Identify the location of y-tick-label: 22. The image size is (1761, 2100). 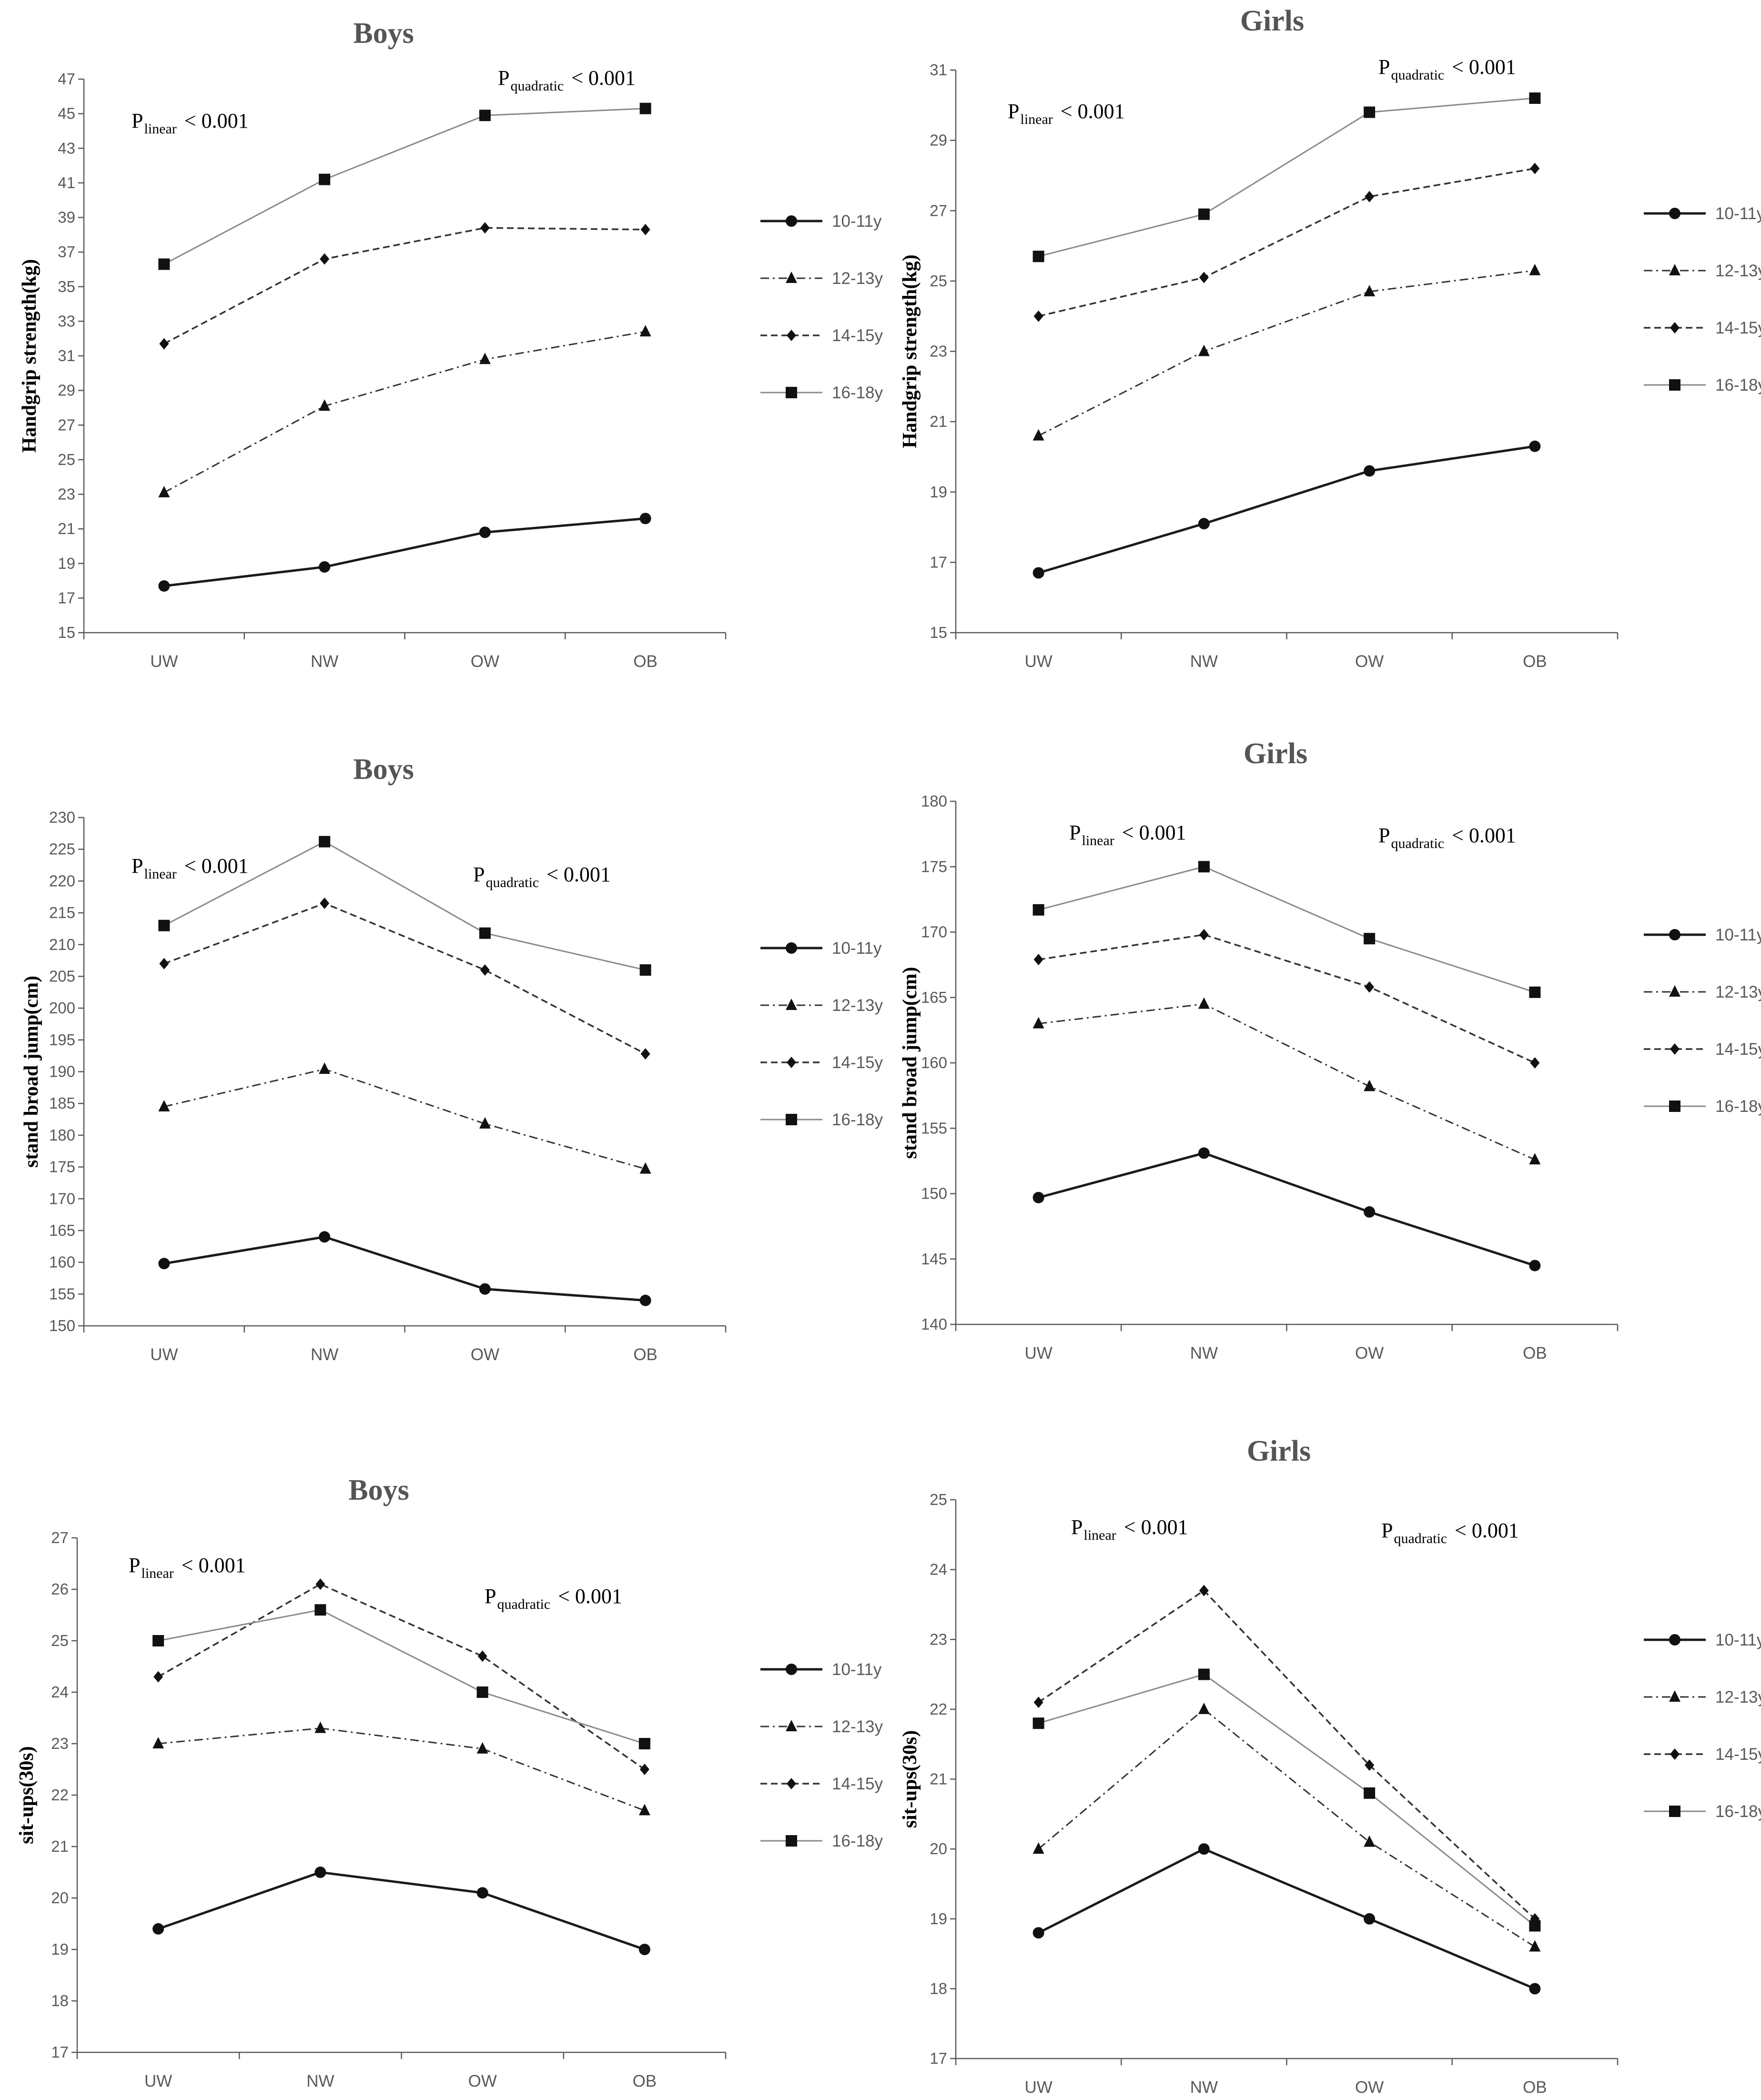
(60, 1795).